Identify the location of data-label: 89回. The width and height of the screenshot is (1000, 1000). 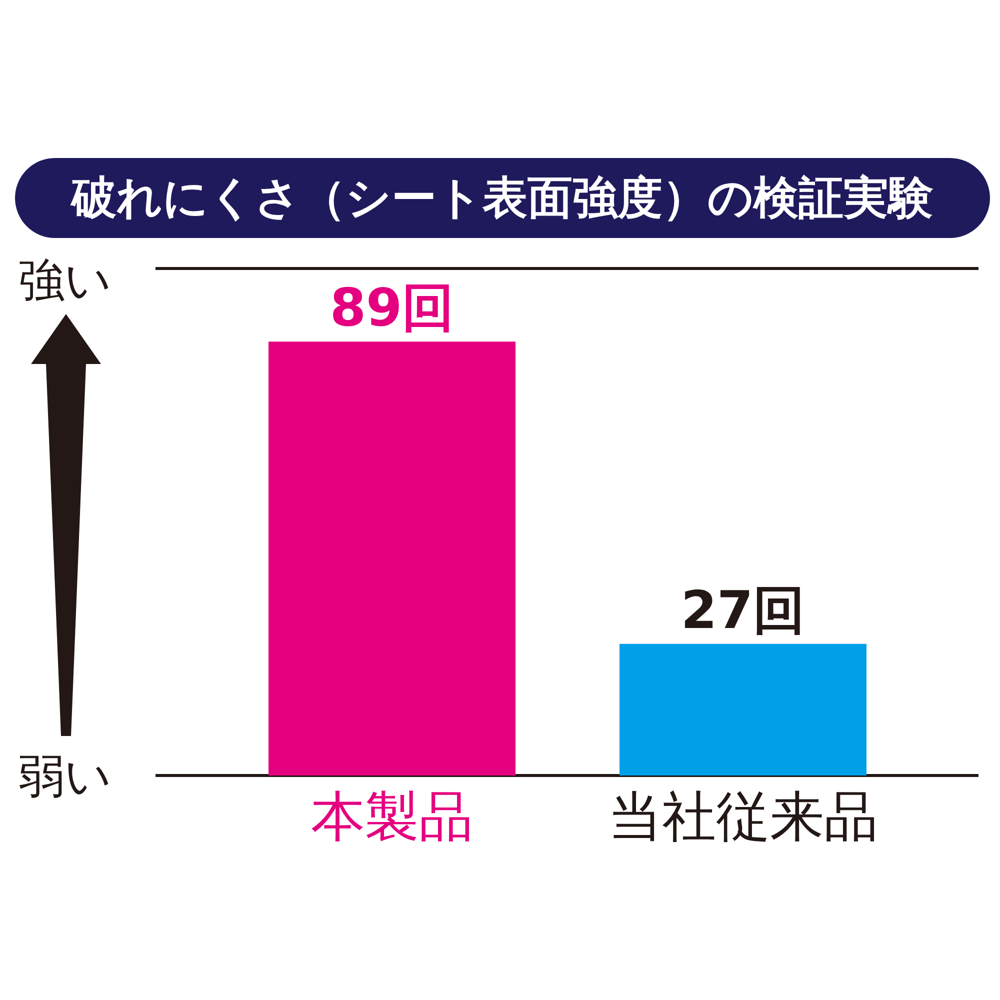
(392, 308).